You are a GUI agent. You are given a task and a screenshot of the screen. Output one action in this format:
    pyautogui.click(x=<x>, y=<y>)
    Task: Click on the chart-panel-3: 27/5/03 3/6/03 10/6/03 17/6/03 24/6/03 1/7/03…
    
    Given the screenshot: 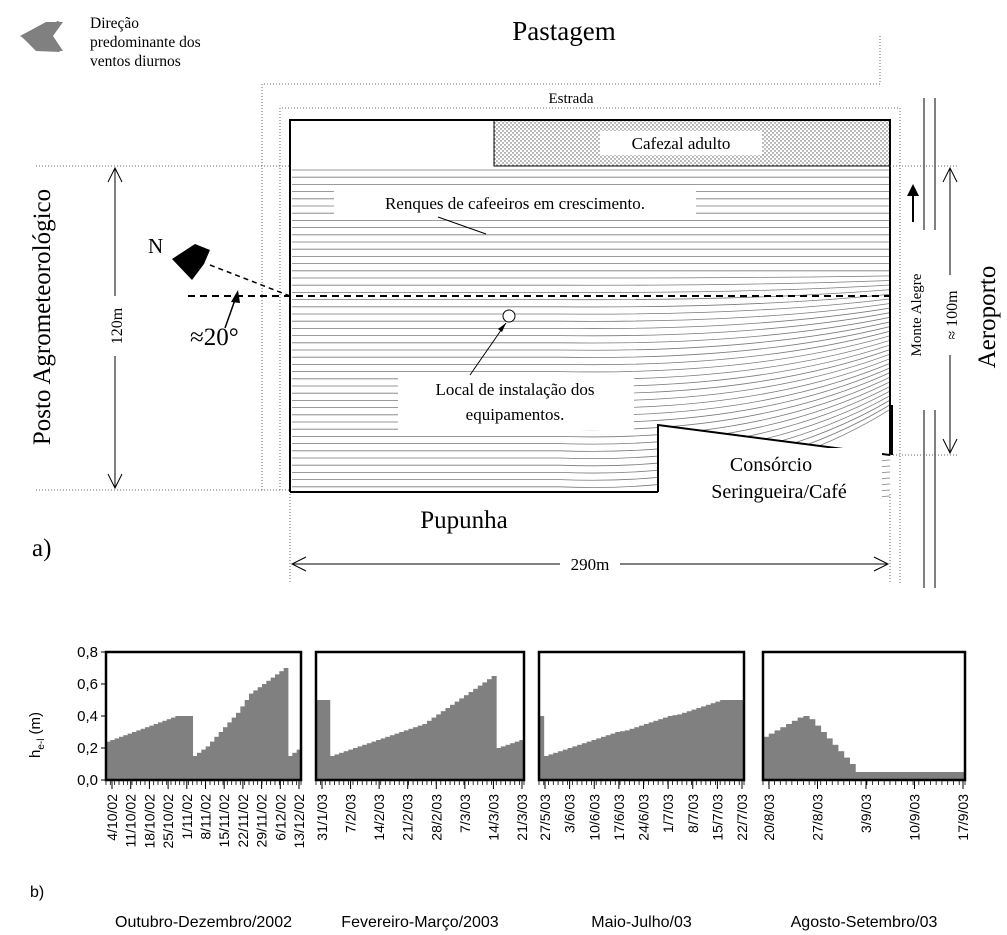 What is the action you would take?
    pyautogui.click(x=643, y=790)
    